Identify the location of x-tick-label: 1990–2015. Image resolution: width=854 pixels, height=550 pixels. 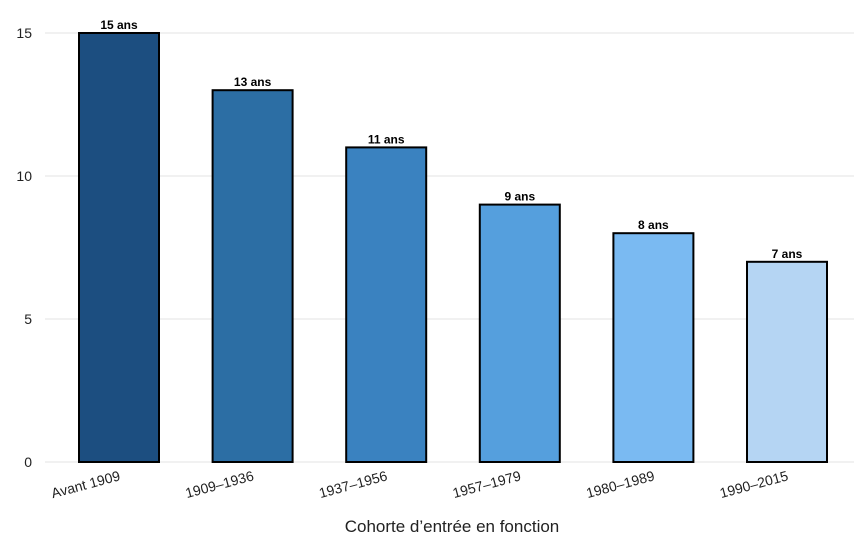
(754, 484).